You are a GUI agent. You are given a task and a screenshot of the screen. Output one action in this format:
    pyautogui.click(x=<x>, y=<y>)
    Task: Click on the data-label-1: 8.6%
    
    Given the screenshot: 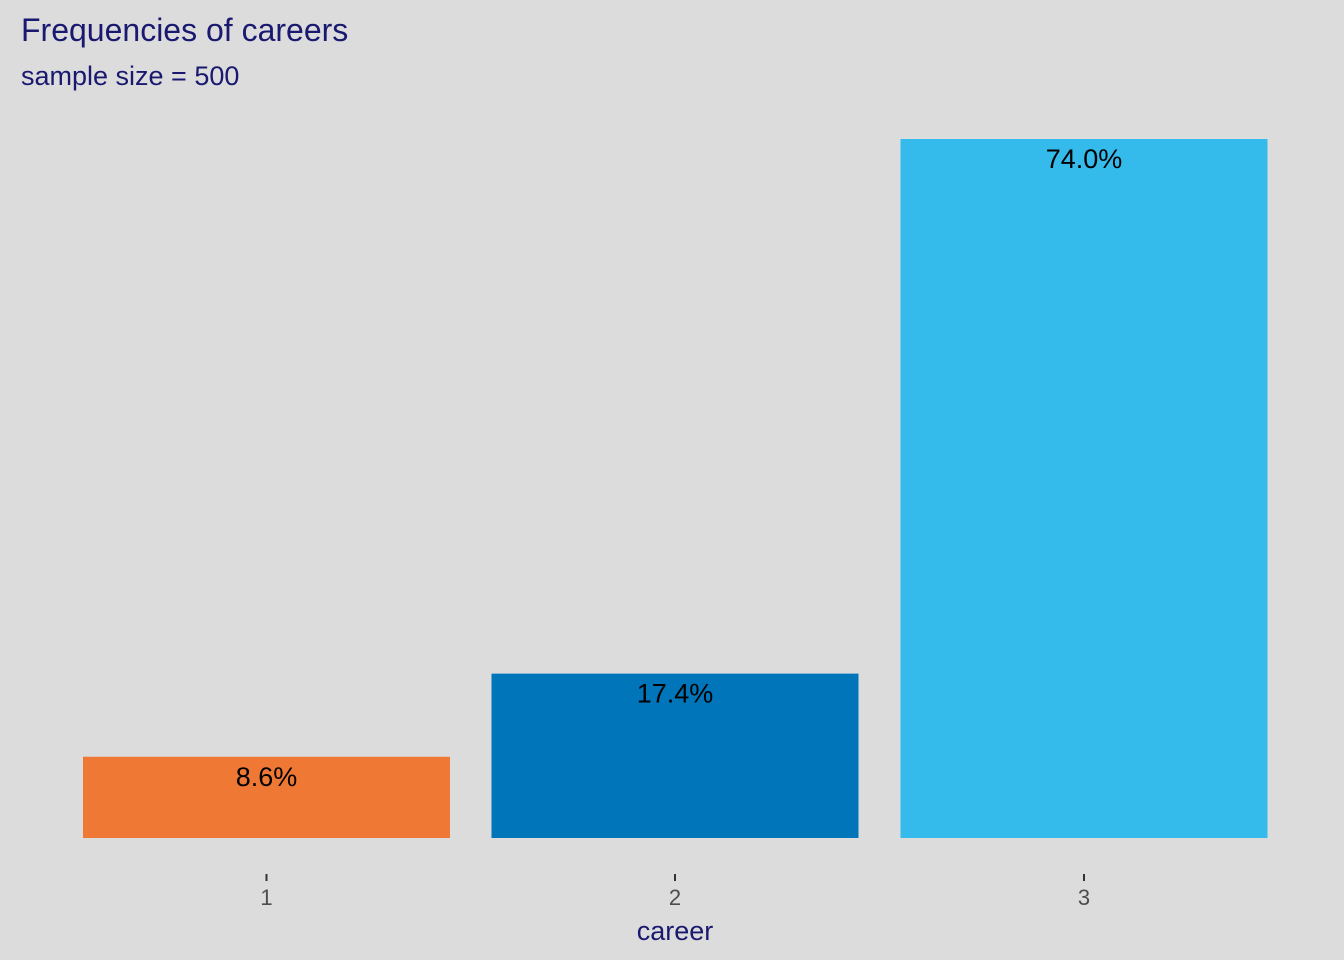 What is the action you would take?
    pyautogui.click(x=267, y=777)
    